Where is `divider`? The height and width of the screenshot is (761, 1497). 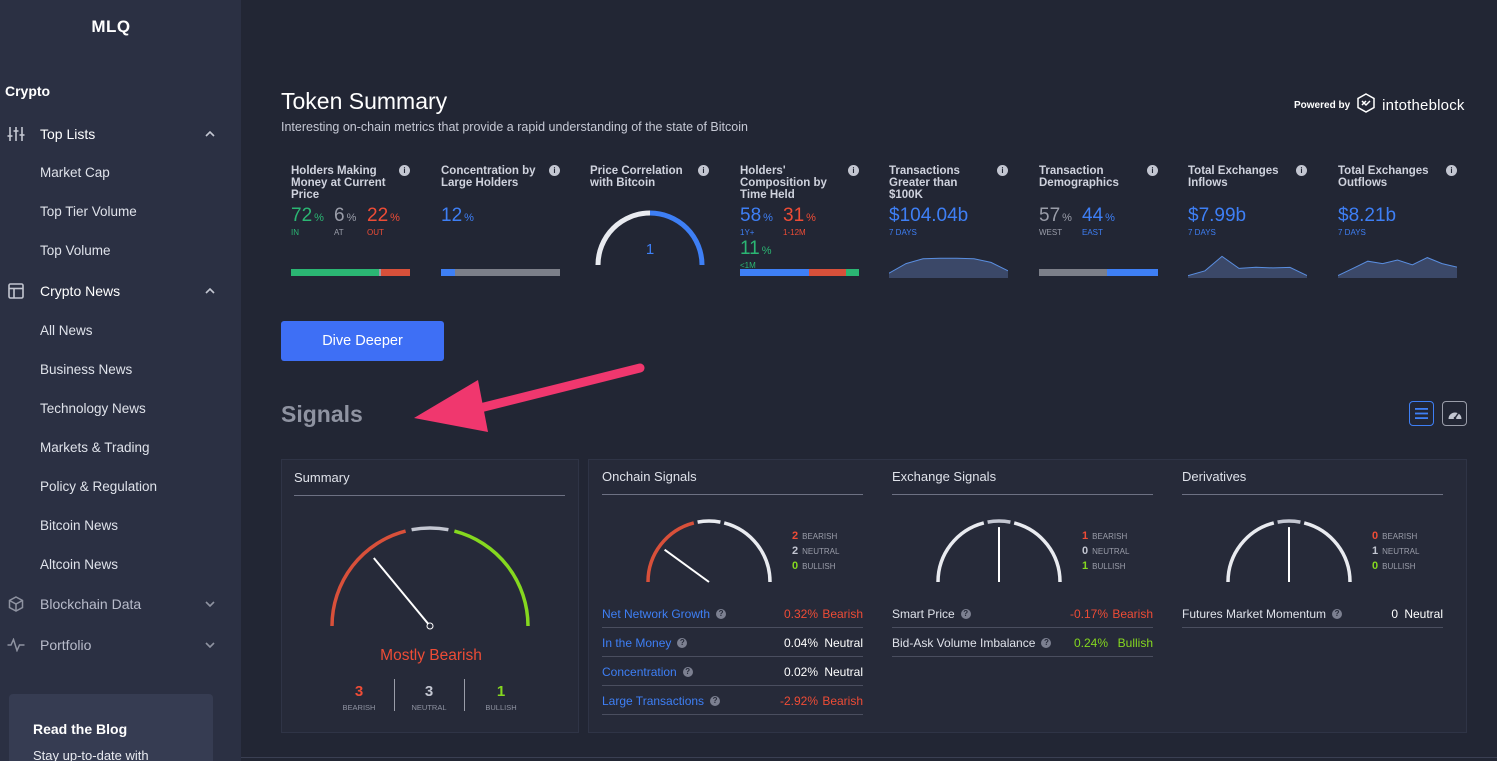
divider is located at coordinates (869, 757).